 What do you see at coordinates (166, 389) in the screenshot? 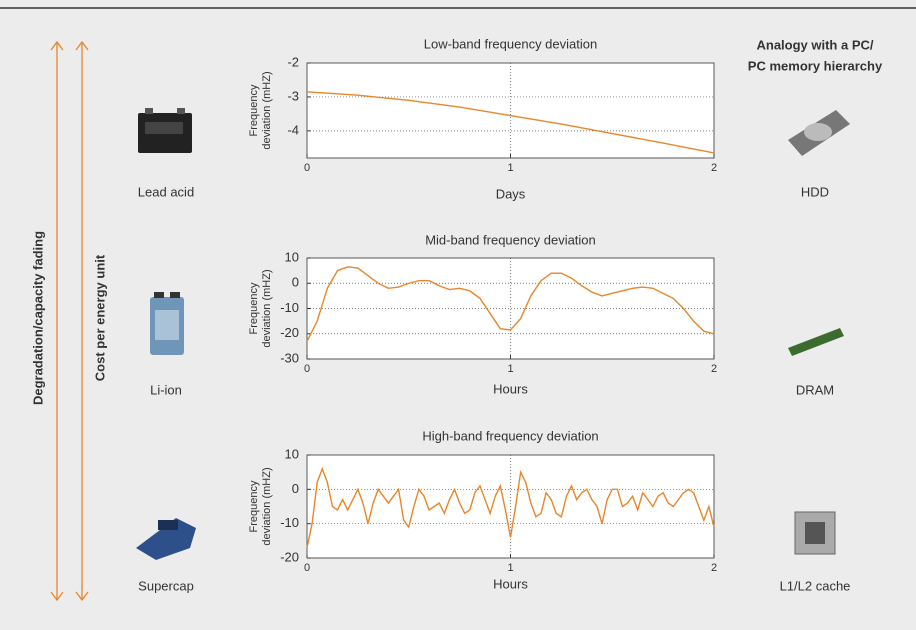
I see `storage-label: Li-ion` at bounding box center [166, 389].